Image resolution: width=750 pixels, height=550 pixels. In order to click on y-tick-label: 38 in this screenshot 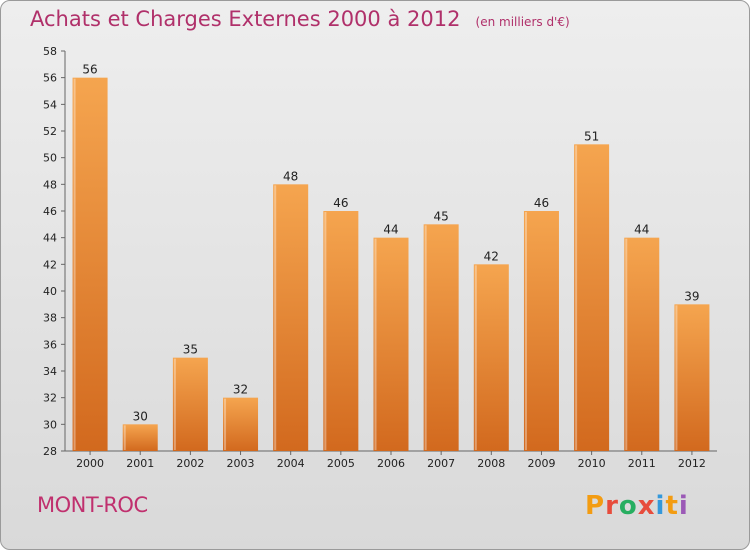, I will do `click(50, 318)`.